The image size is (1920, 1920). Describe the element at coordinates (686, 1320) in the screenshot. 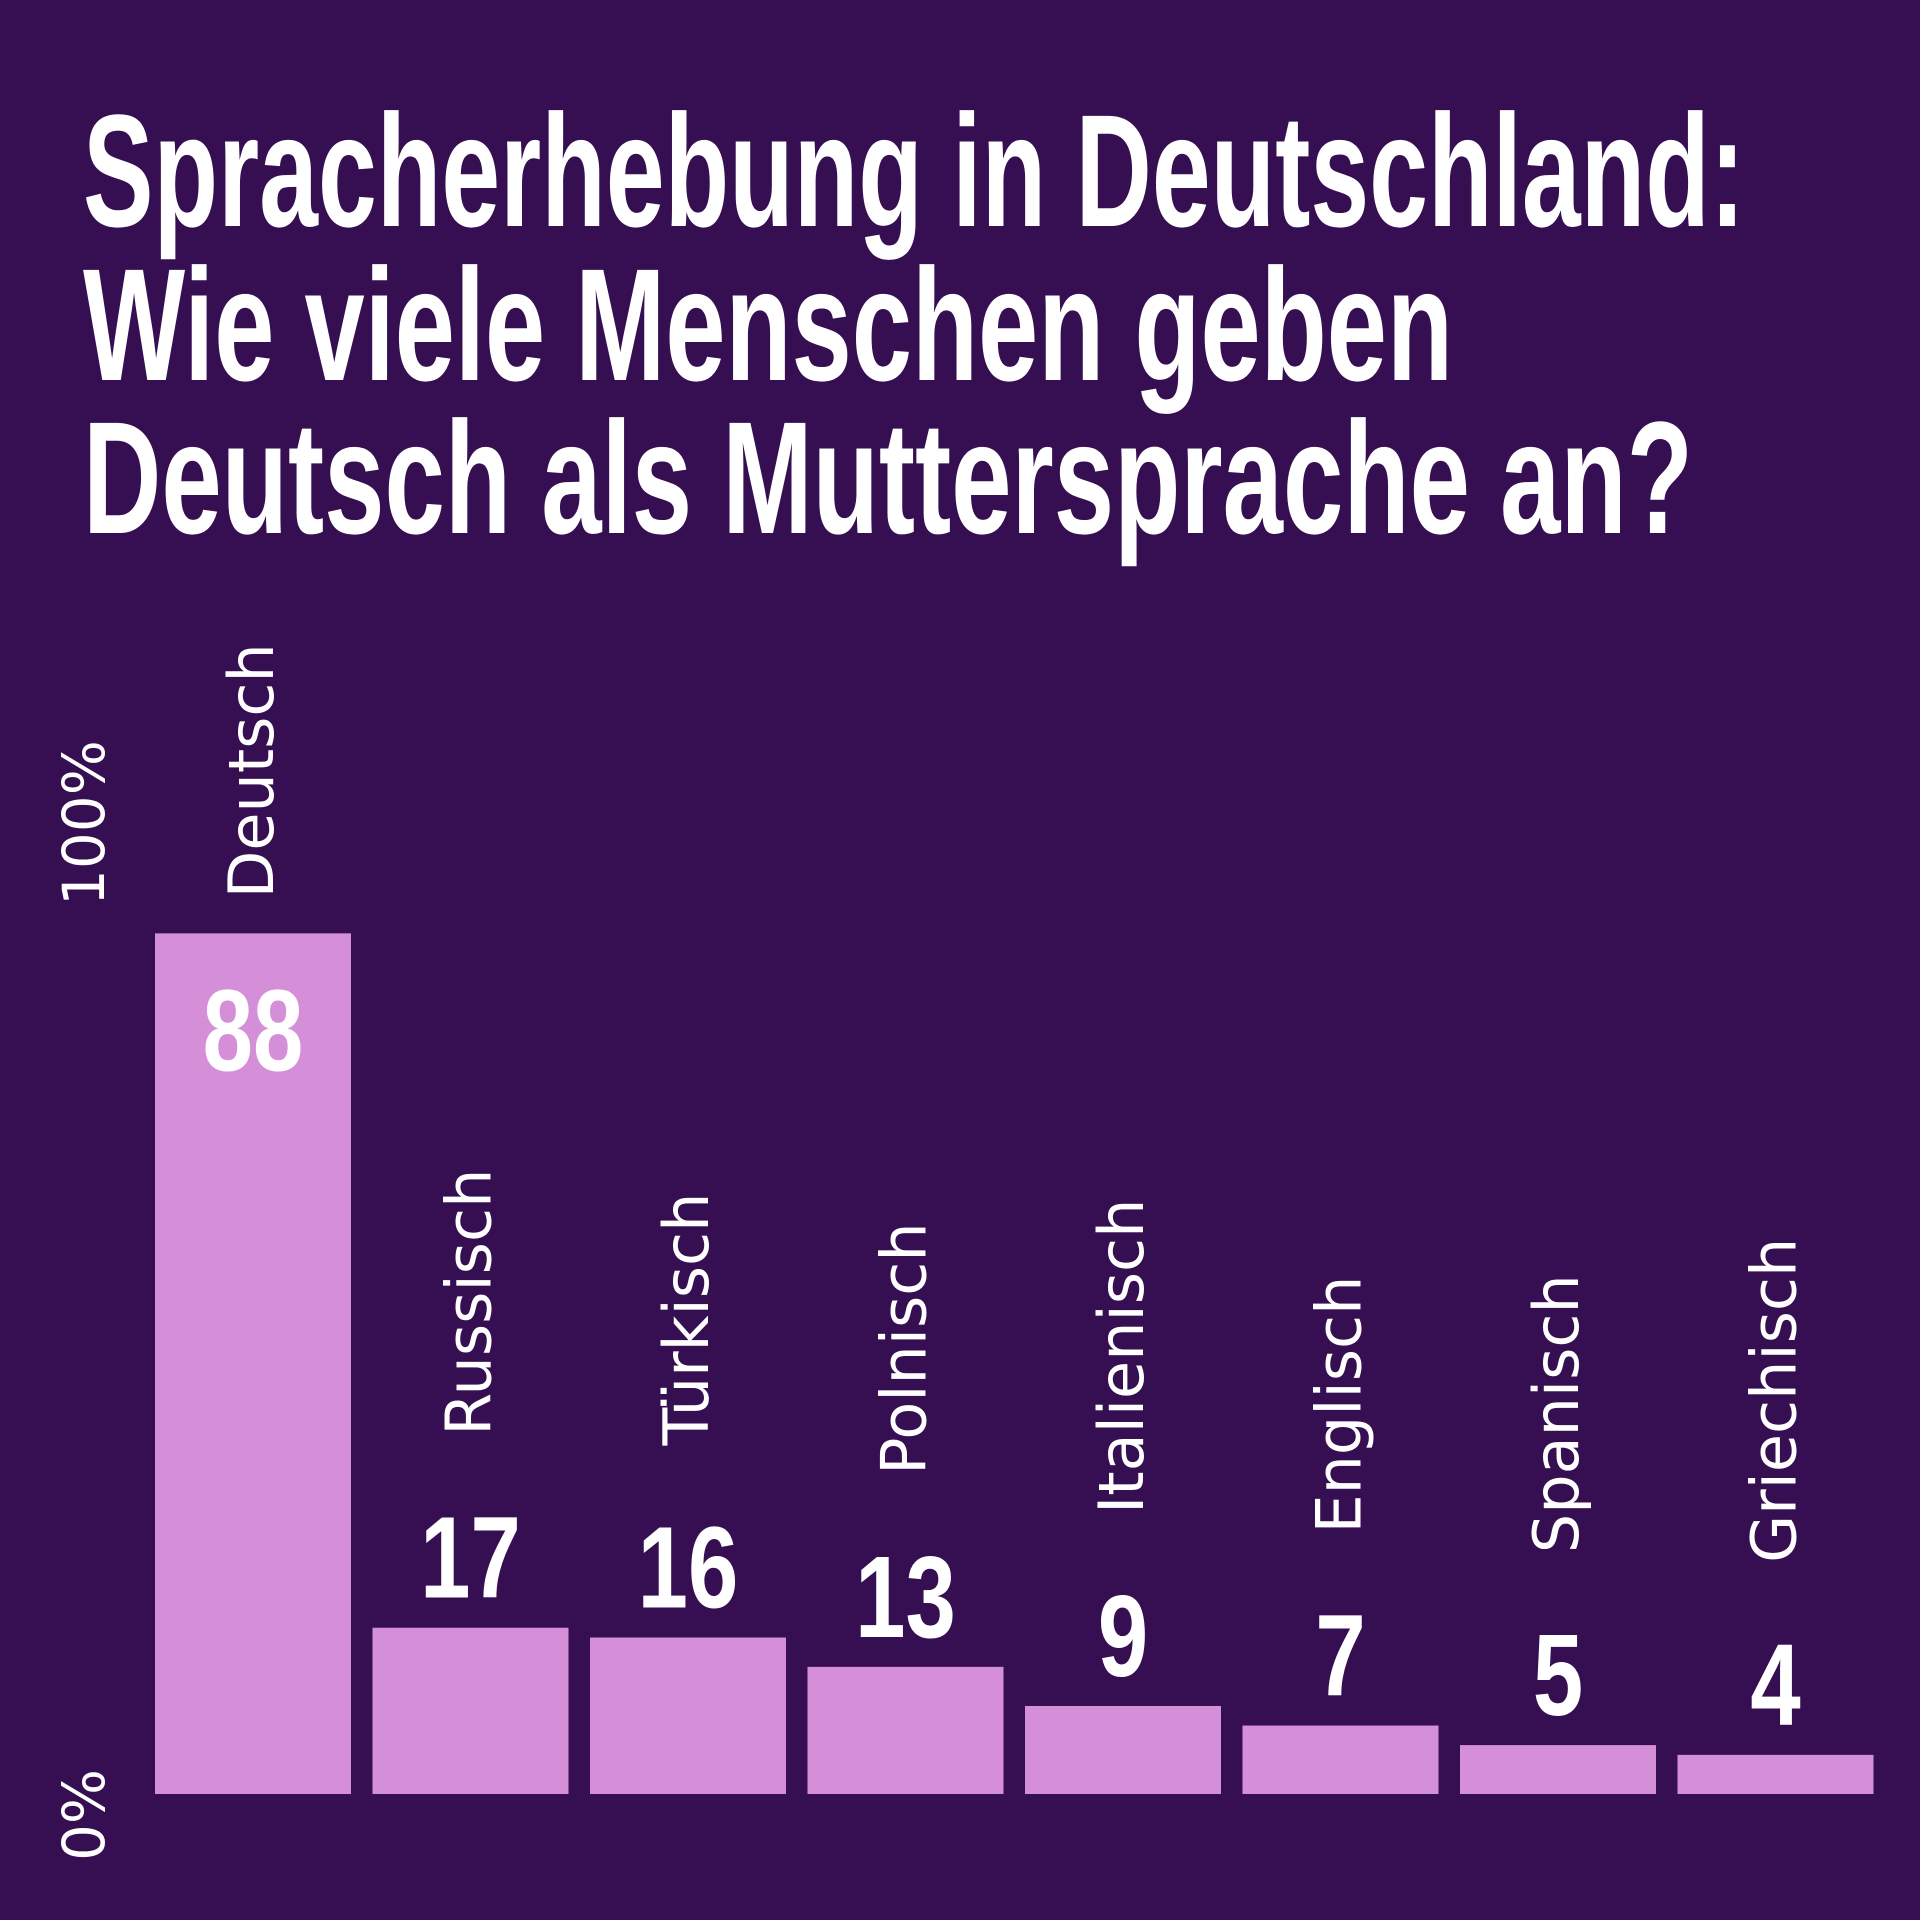

I see `category-label: Türkisch` at that location.